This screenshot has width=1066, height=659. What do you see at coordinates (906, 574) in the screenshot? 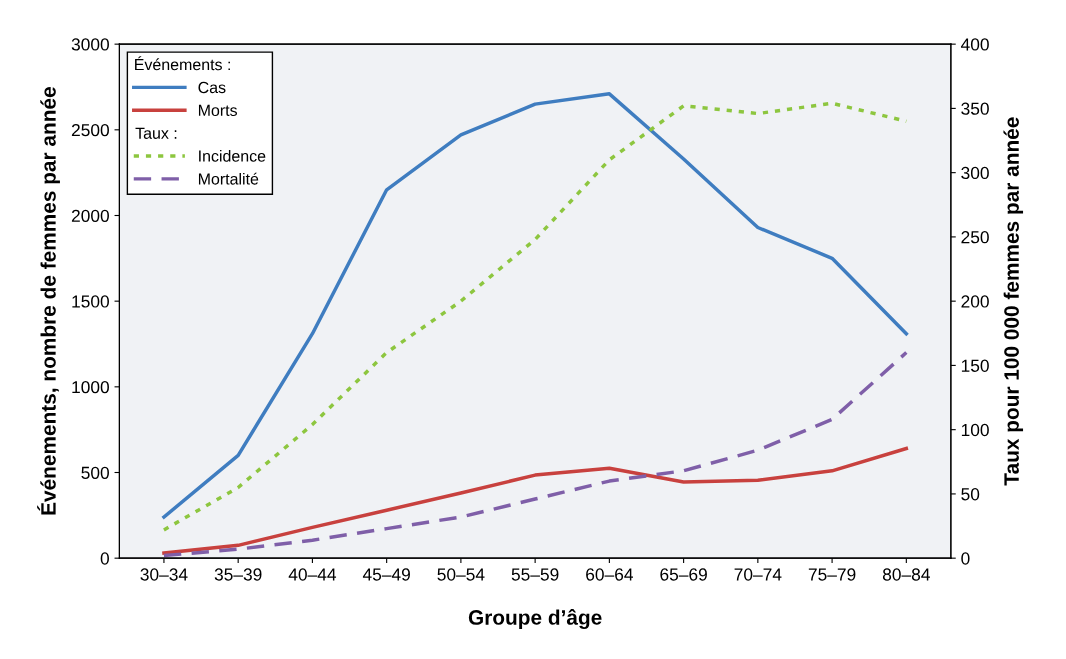
I see `x-tick-label: 80–84` at bounding box center [906, 574].